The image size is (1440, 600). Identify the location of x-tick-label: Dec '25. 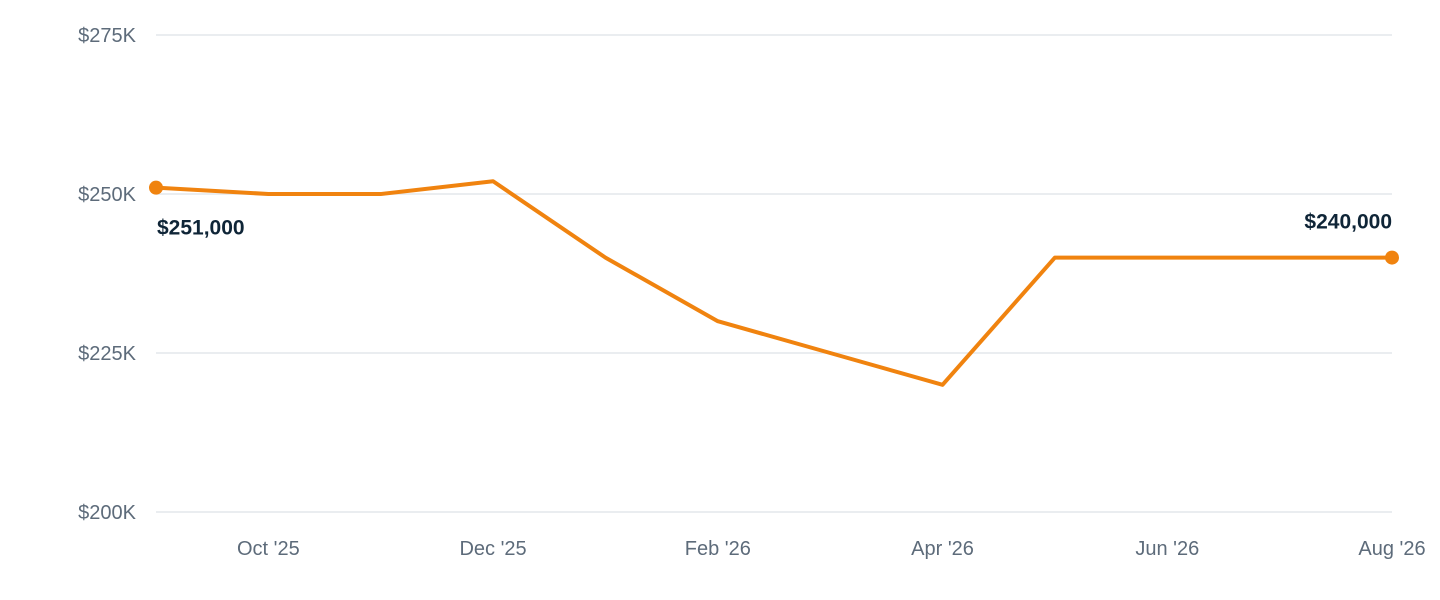
(492, 549).